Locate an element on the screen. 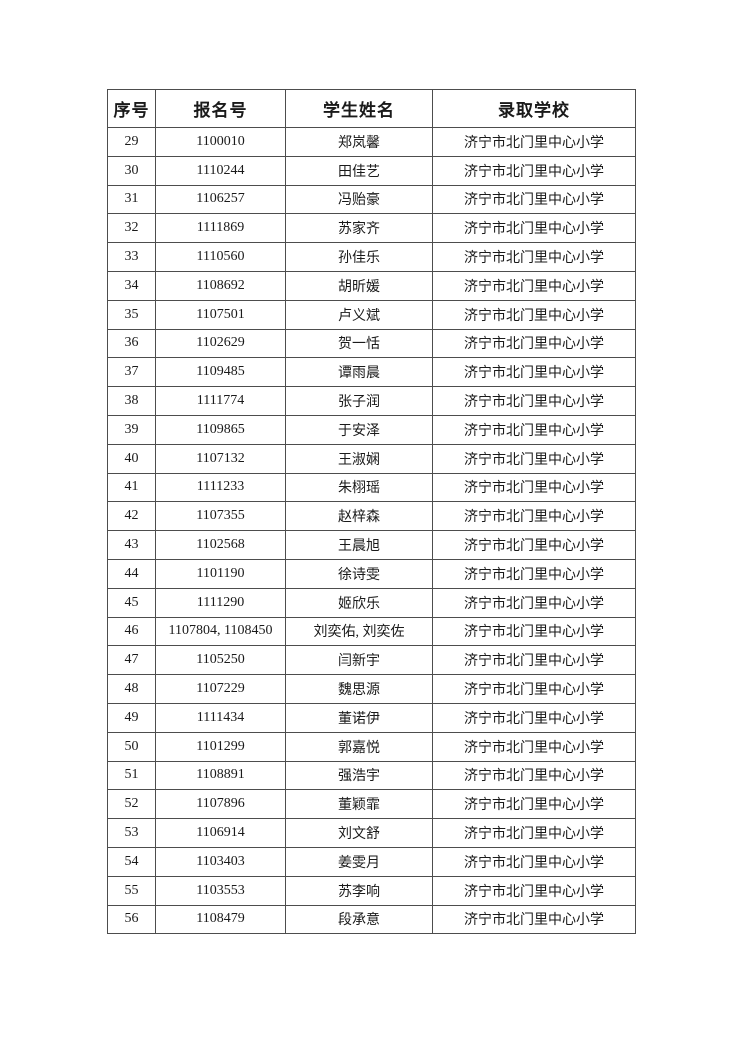  table-row: 56 1108479 段承意 济宁市北门里中心小学 is located at coordinates (371, 919).